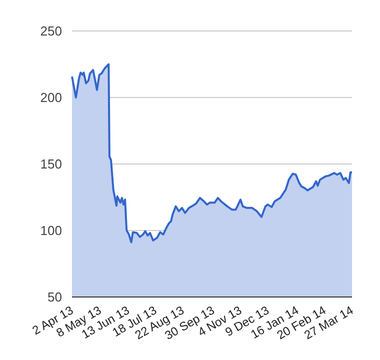  I want to click on y-tick-label: 250, so click(51, 31).